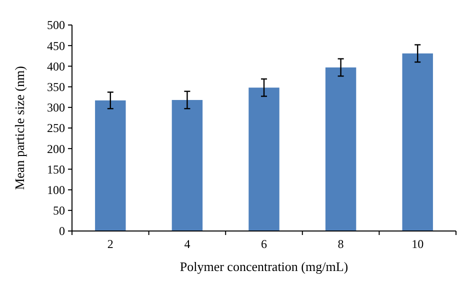 The image size is (474, 297). Describe the element at coordinates (56, 25) in the screenshot. I see `y-tick-label: 500` at that location.